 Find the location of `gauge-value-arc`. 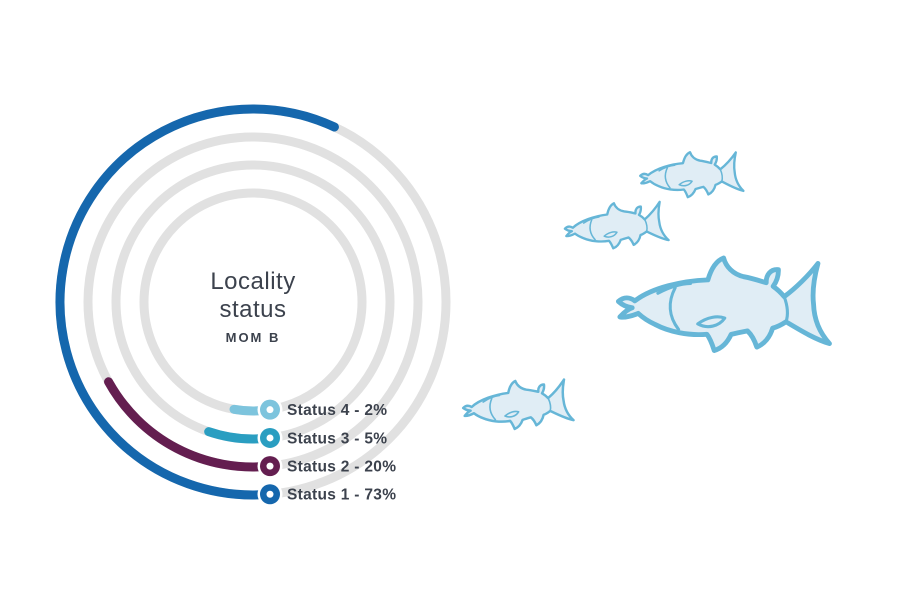

gauge-value-arc is located at coordinates (189, 424).